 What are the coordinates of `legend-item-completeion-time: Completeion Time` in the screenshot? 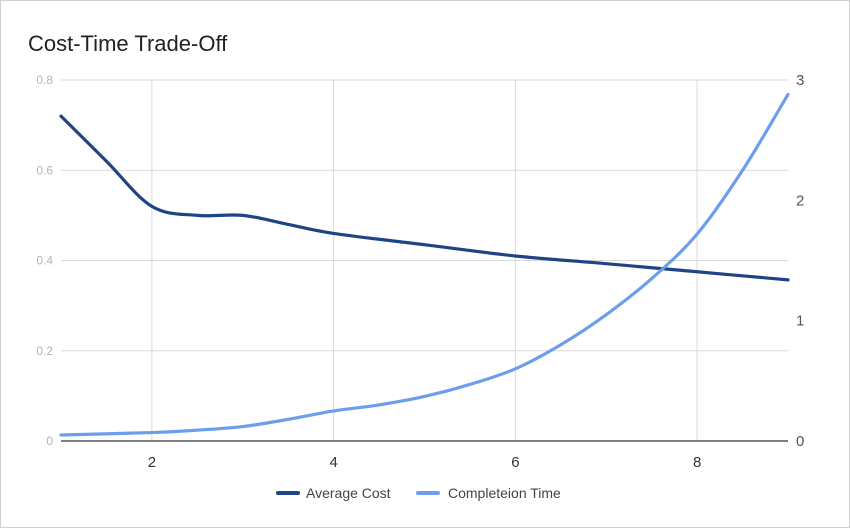 It's located at (488, 493).